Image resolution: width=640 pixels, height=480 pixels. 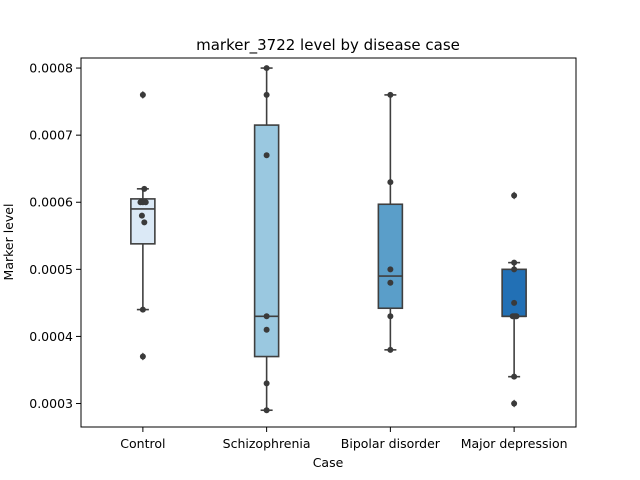 I want to click on y-axis-label: Marker level, so click(x=8, y=242).